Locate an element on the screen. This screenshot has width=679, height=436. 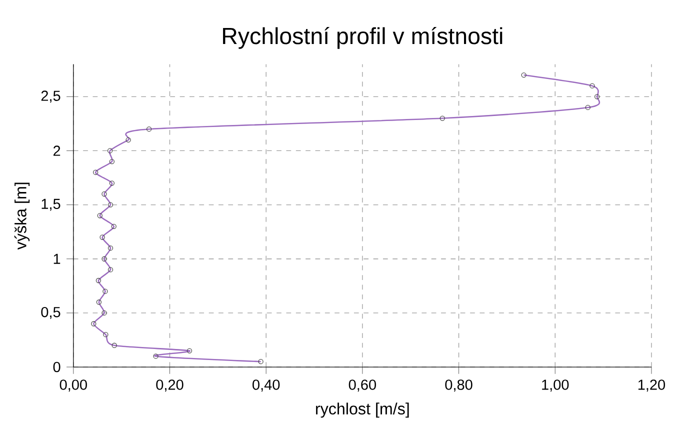
x-tick-label: 0,40 is located at coordinates (266, 386).